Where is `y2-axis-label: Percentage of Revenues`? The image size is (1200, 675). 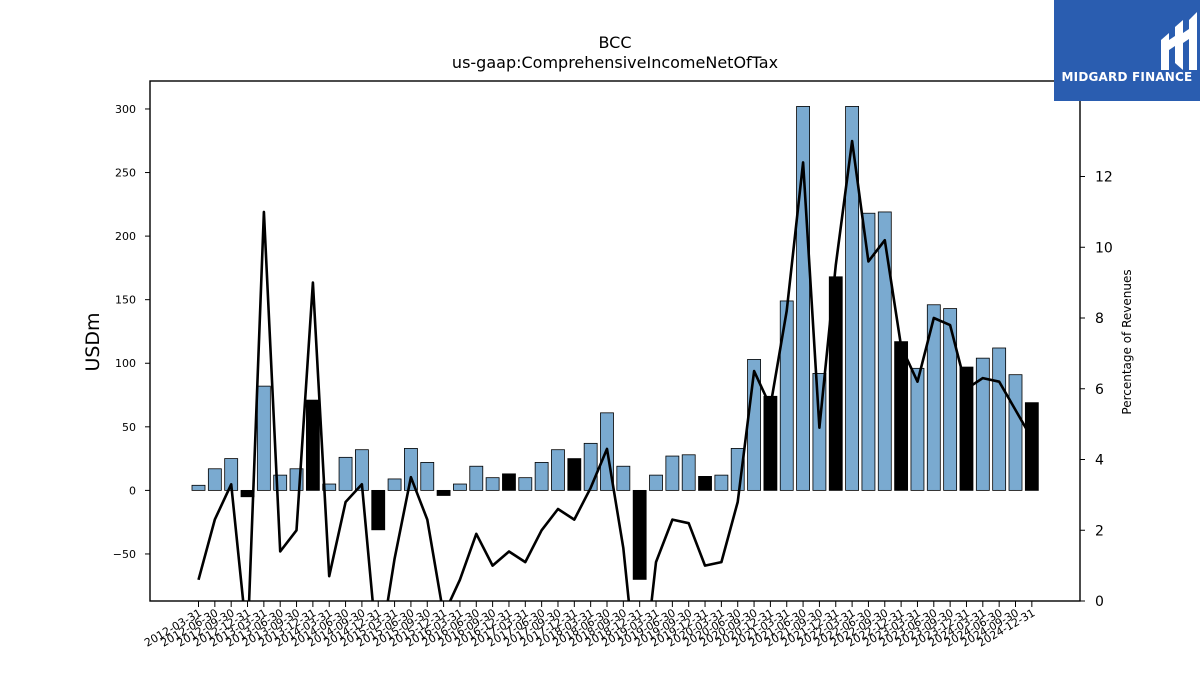
y2-axis-label: Percentage of Revenues is located at coordinates (1127, 341).